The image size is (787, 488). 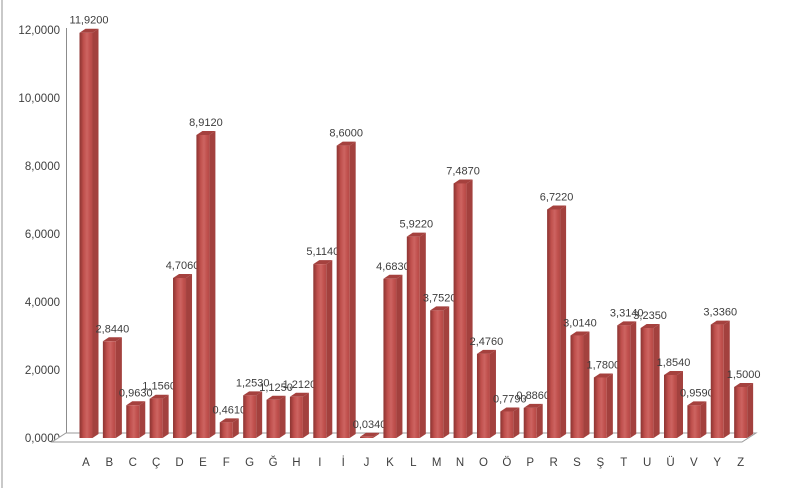 I want to click on bar-Ğ: 1,1250 Ğ, so click(x=276, y=425).